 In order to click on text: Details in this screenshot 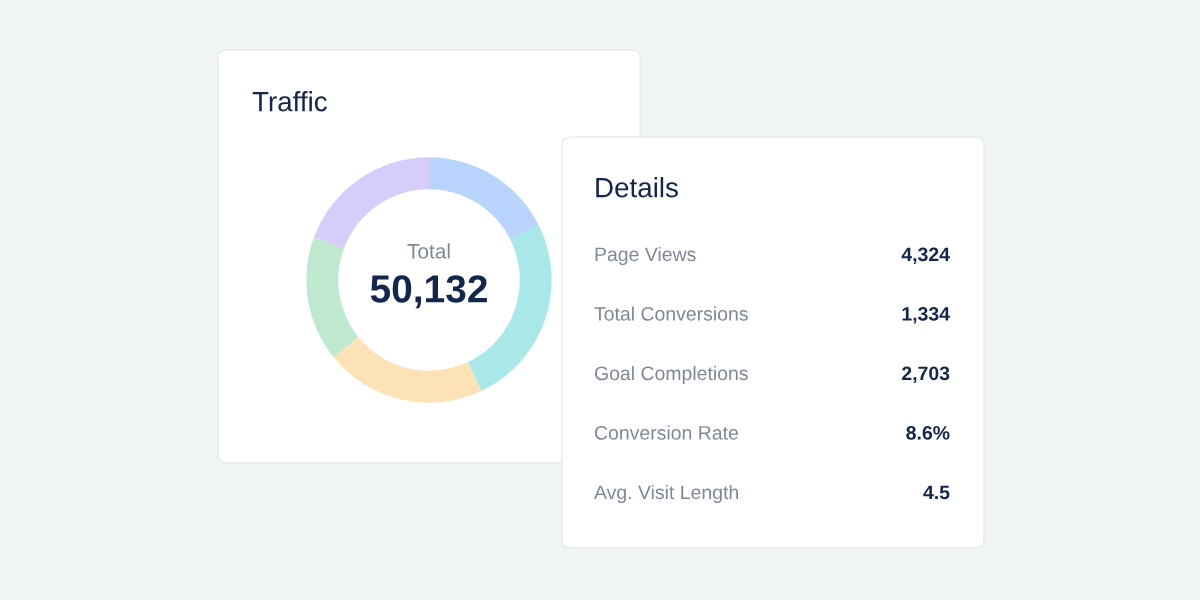, I will do `click(637, 187)`.